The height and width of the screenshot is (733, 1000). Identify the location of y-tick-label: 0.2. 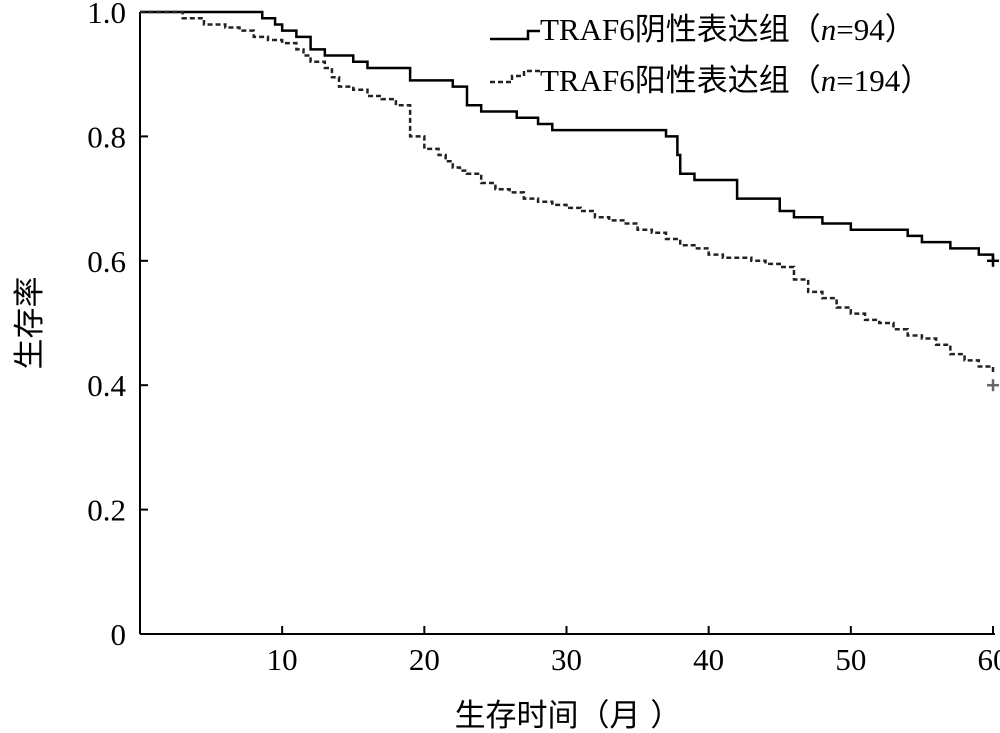
(106, 510).